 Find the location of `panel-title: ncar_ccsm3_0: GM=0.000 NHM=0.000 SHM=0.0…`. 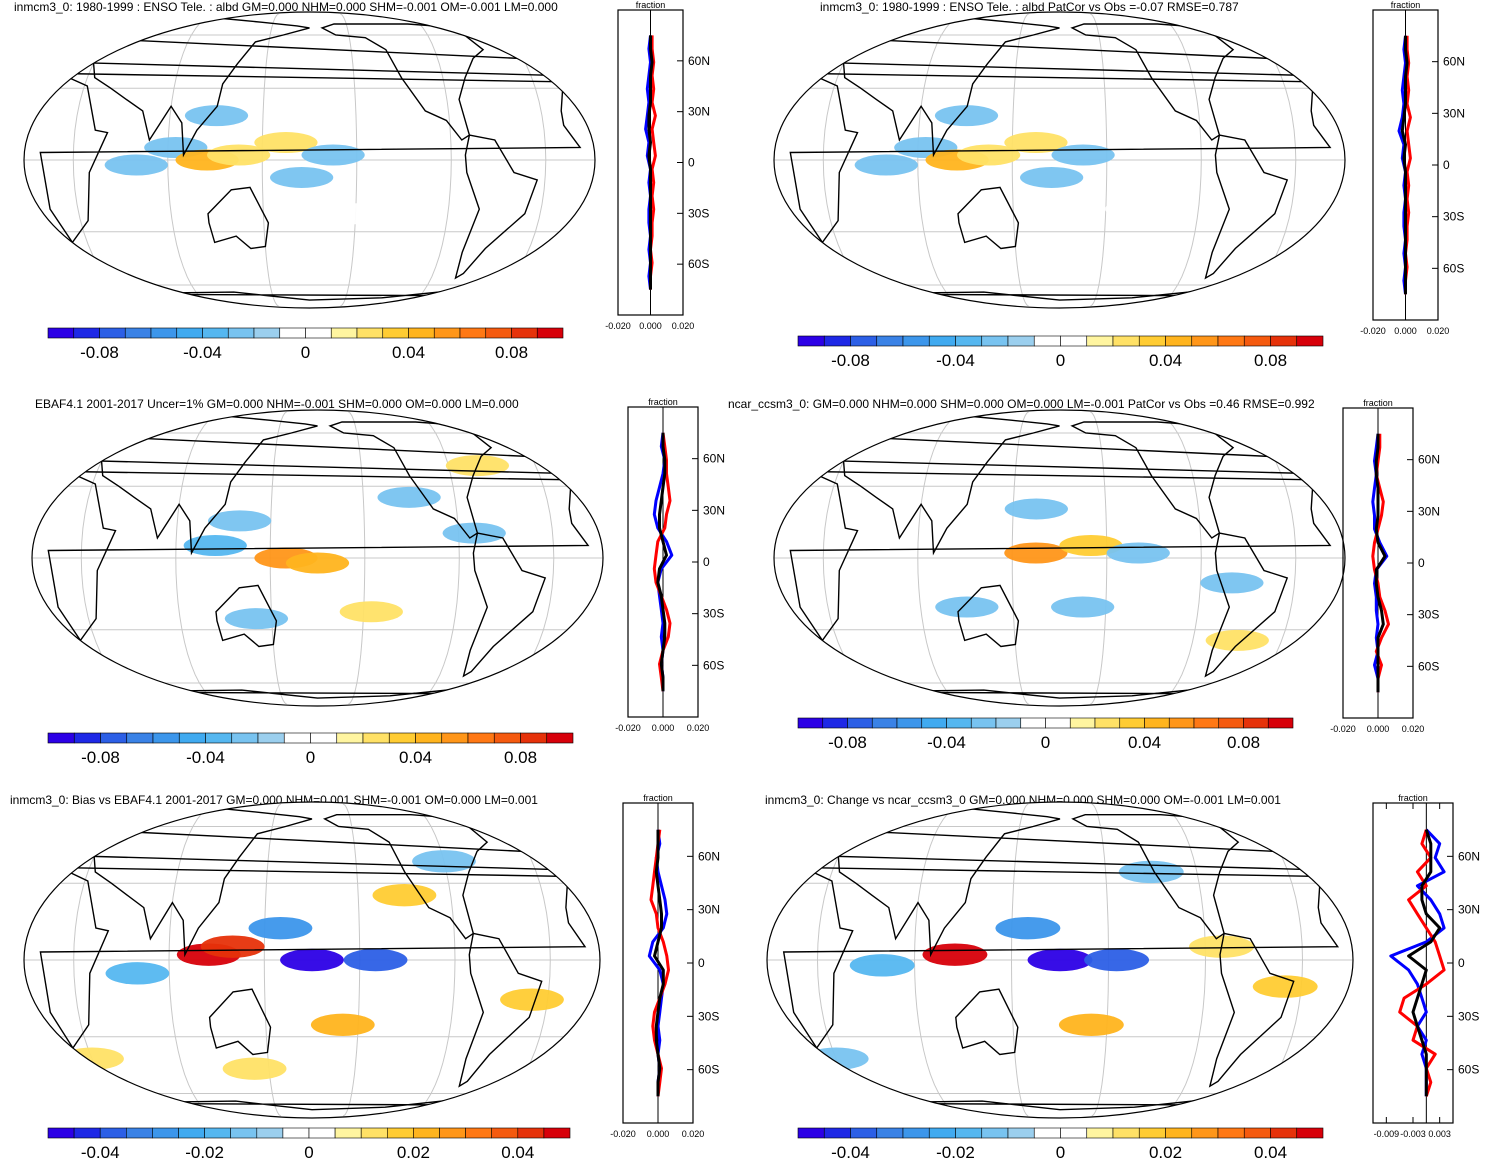

panel-title: ncar_ccsm3_0: GM=0.000 NHM=0.000 SHM=0.0… is located at coordinates (1021, 404).